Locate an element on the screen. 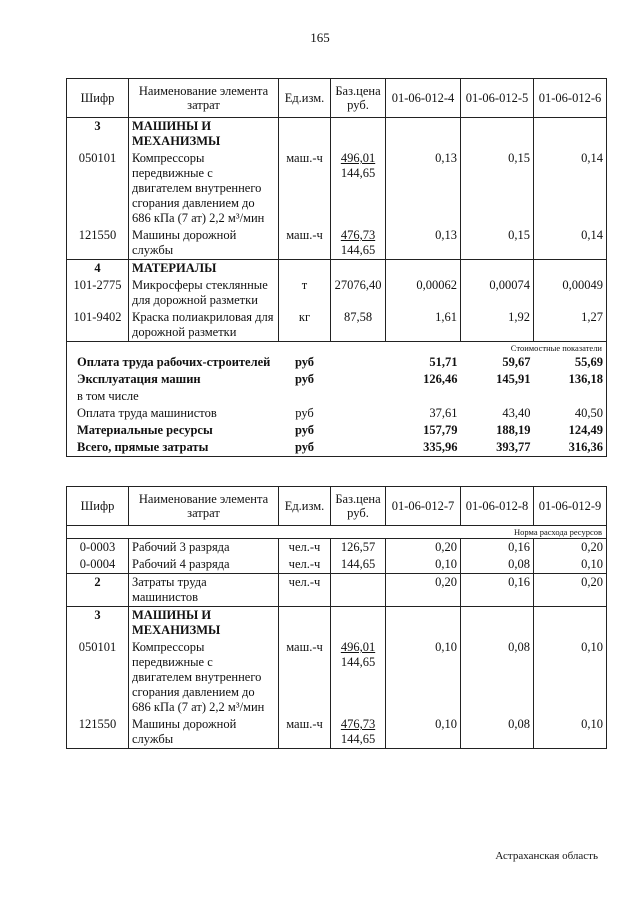  price-line: 476,73 is located at coordinates (358, 724).